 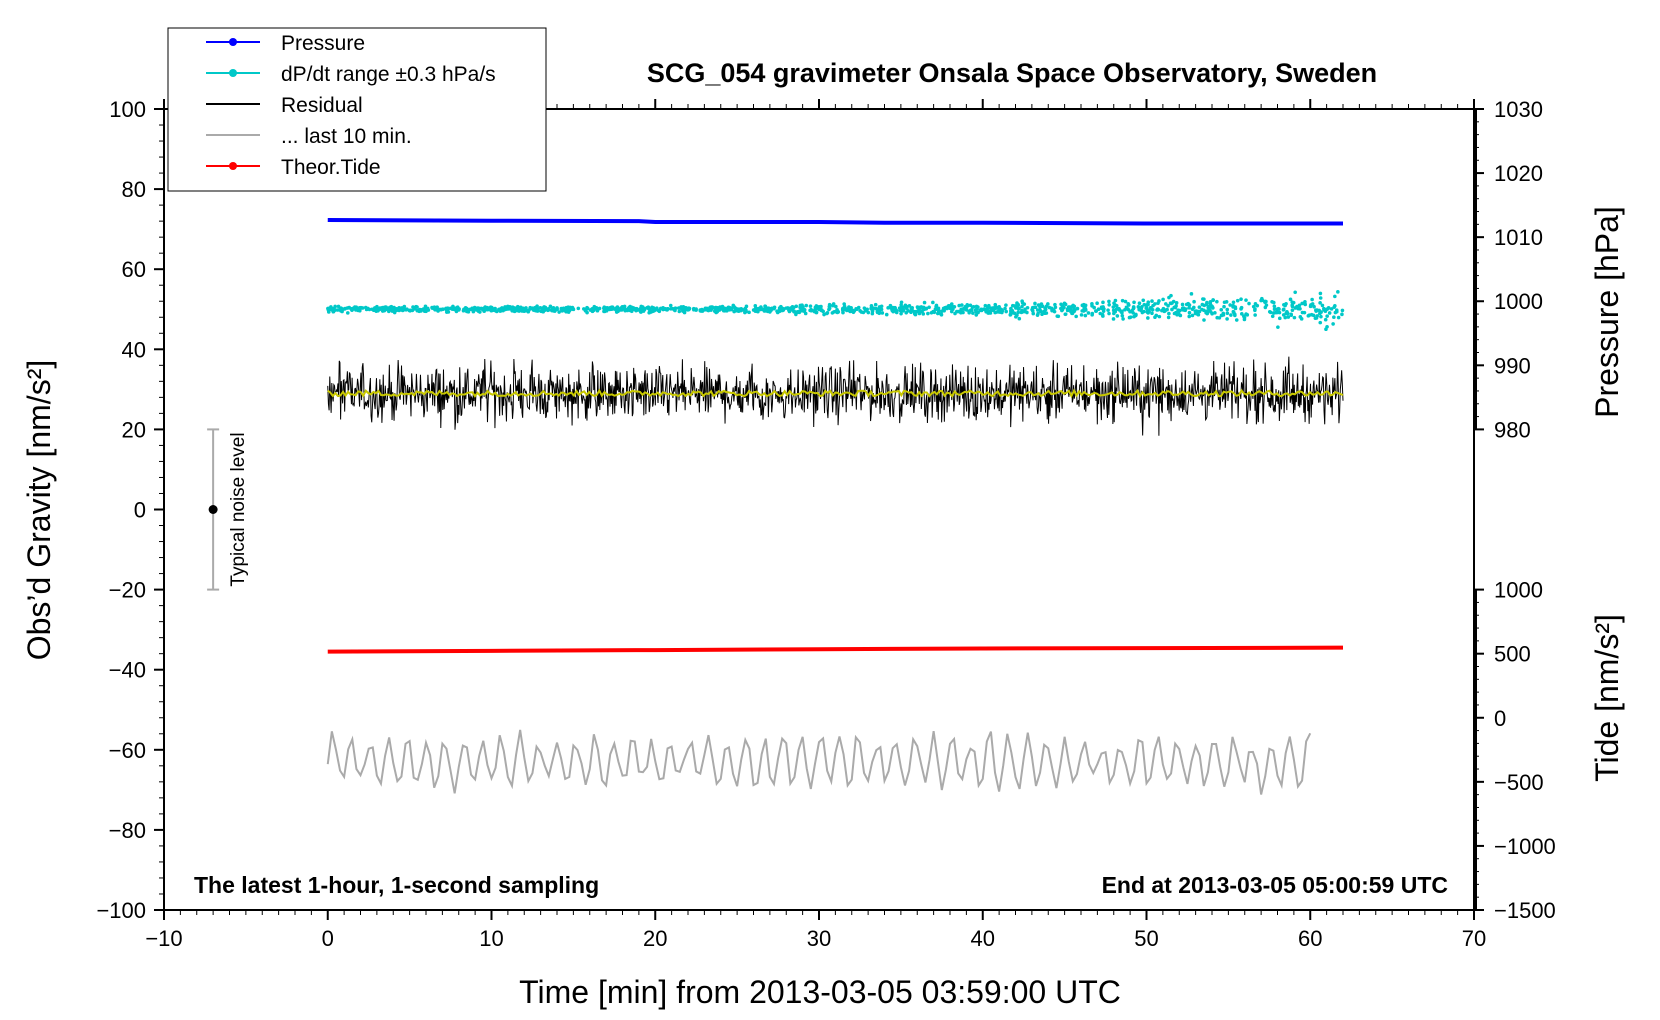 I want to click on x-tick-label: 50, so click(x=1146, y=938).